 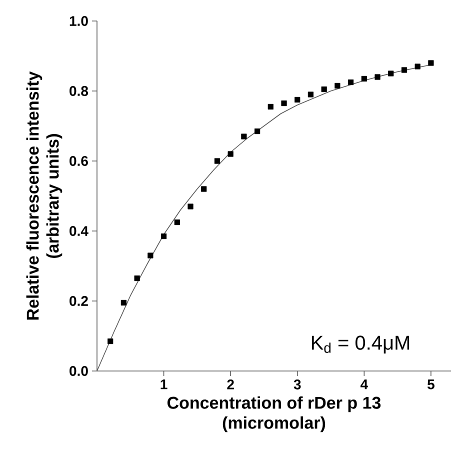 What do you see at coordinates (430, 385) in the screenshot?
I see `x-tick-label: 5` at bounding box center [430, 385].